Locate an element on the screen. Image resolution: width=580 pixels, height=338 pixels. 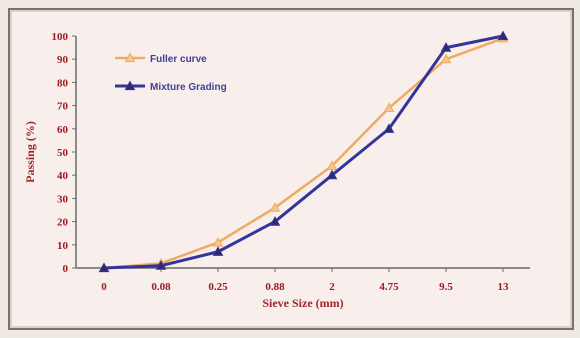
y-tick-label: 100 is located at coordinates (60, 37).